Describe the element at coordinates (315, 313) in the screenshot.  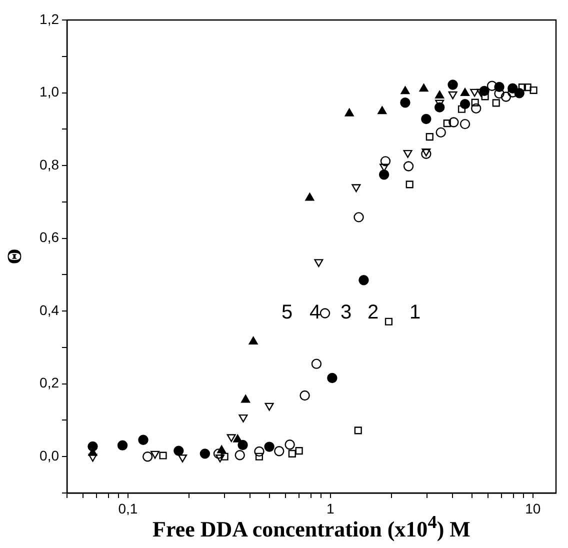
I see `annotation: 4` at that location.